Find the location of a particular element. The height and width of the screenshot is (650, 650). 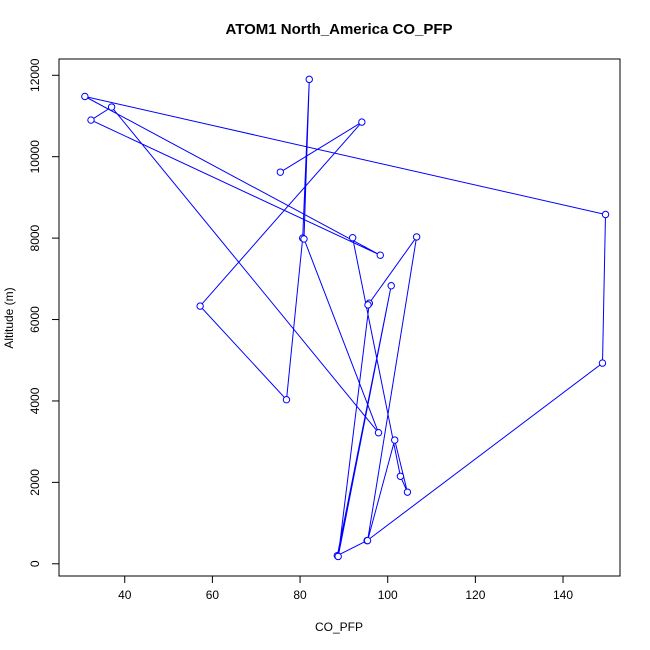

chart-title: ATOM1 North_America CO_PFP is located at coordinates (339, 29).